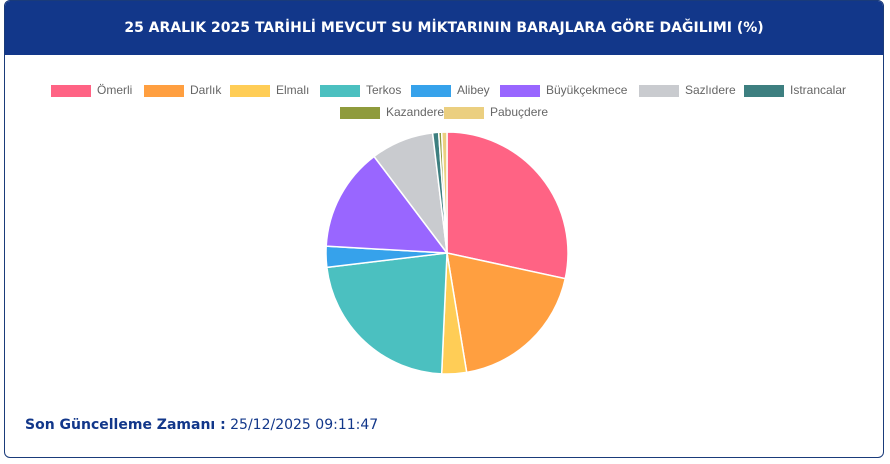  Describe the element at coordinates (415, 112) in the screenshot. I see `legend-label: Kazandere` at that location.